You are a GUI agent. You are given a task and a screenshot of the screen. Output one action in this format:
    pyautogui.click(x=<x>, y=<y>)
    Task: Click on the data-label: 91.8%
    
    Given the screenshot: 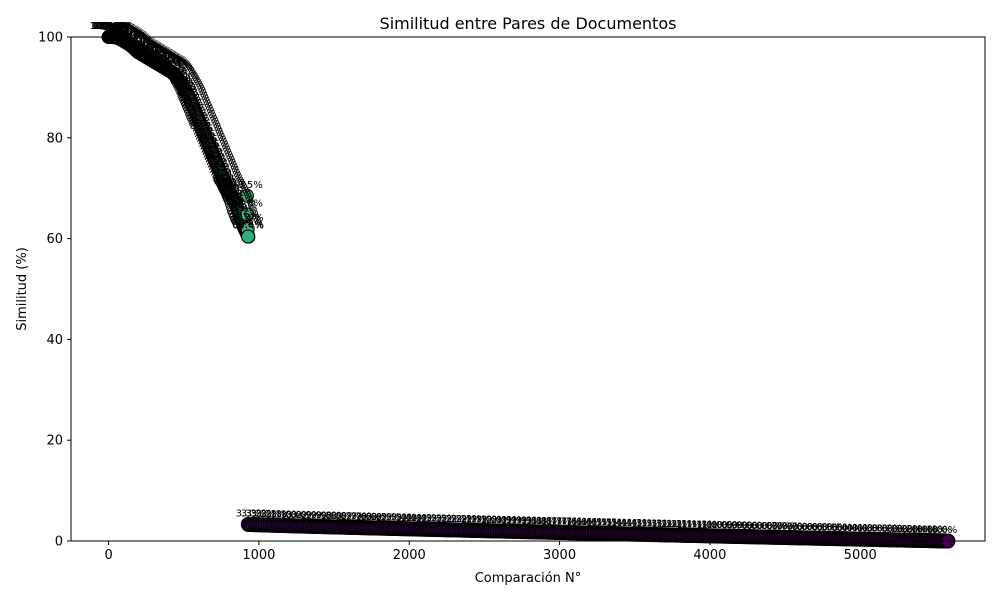 What is the action you would take?
    pyautogui.click(x=178, y=67)
    